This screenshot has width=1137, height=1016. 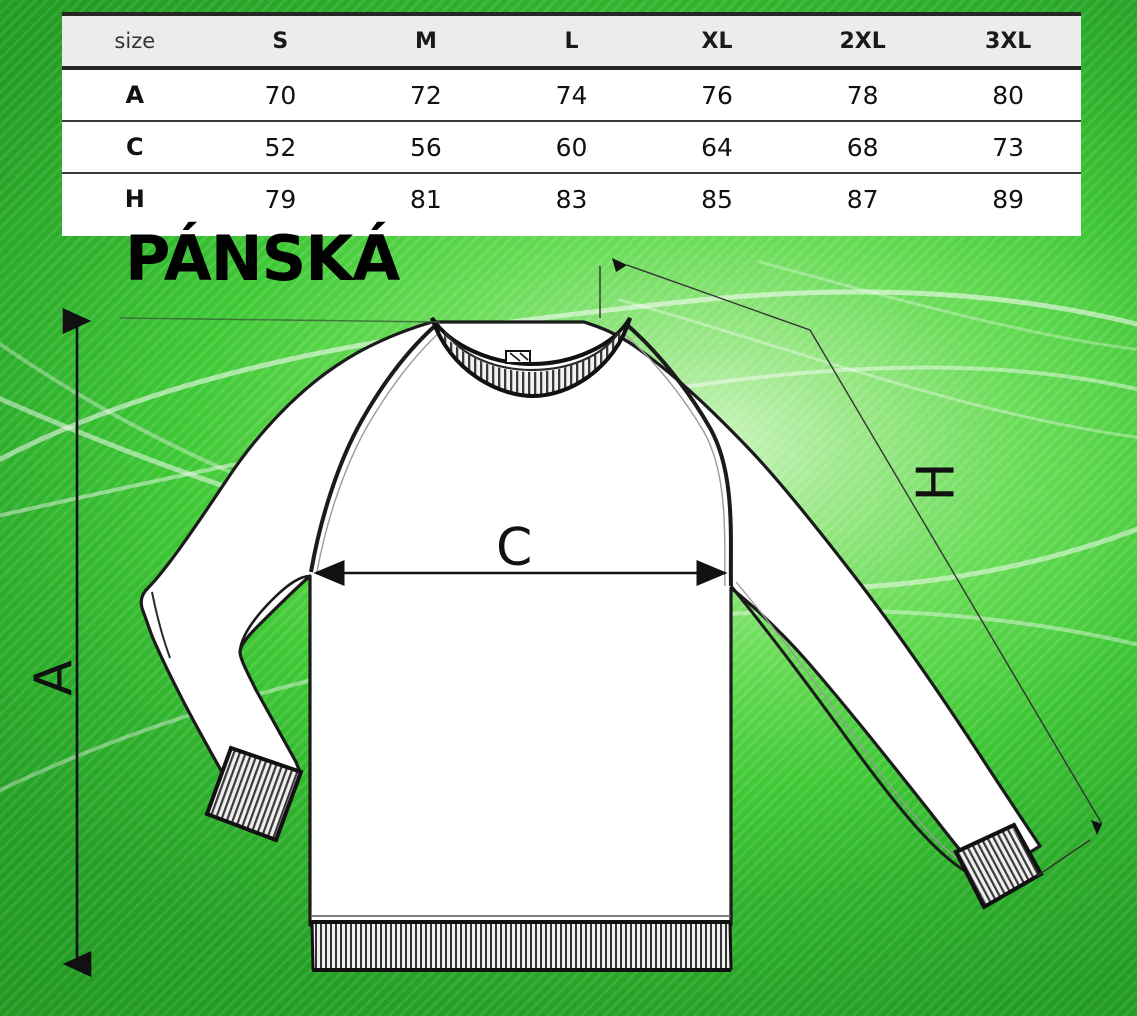 I want to click on column-header-l: L, so click(x=571, y=41).